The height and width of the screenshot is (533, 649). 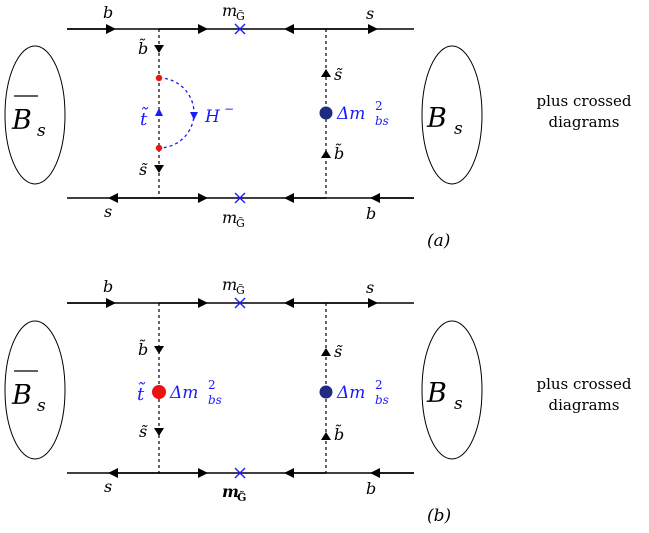 I want to click on bottom-quark-line-b: s b m G̃, so click(x=240, y=485).